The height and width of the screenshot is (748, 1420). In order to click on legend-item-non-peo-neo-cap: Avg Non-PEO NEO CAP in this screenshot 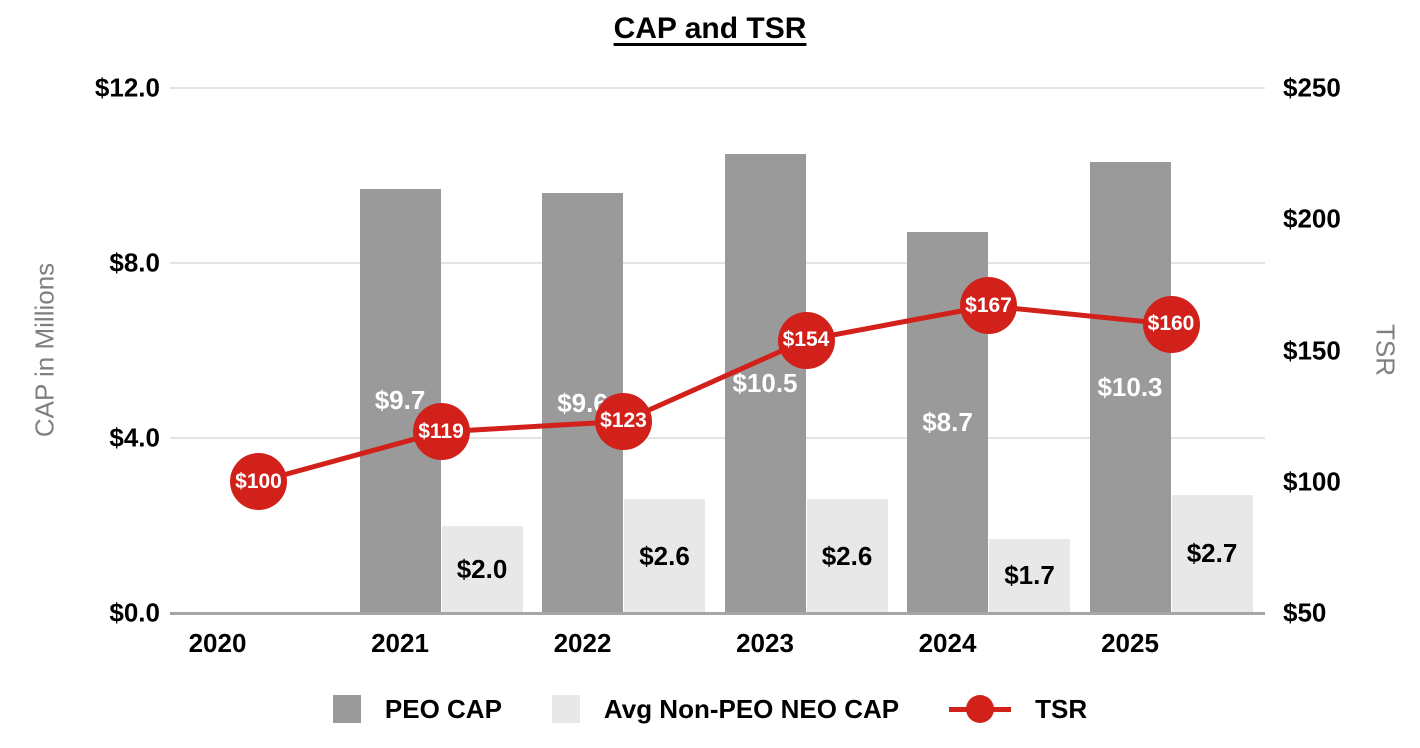, I will do `click(725, 709)`.